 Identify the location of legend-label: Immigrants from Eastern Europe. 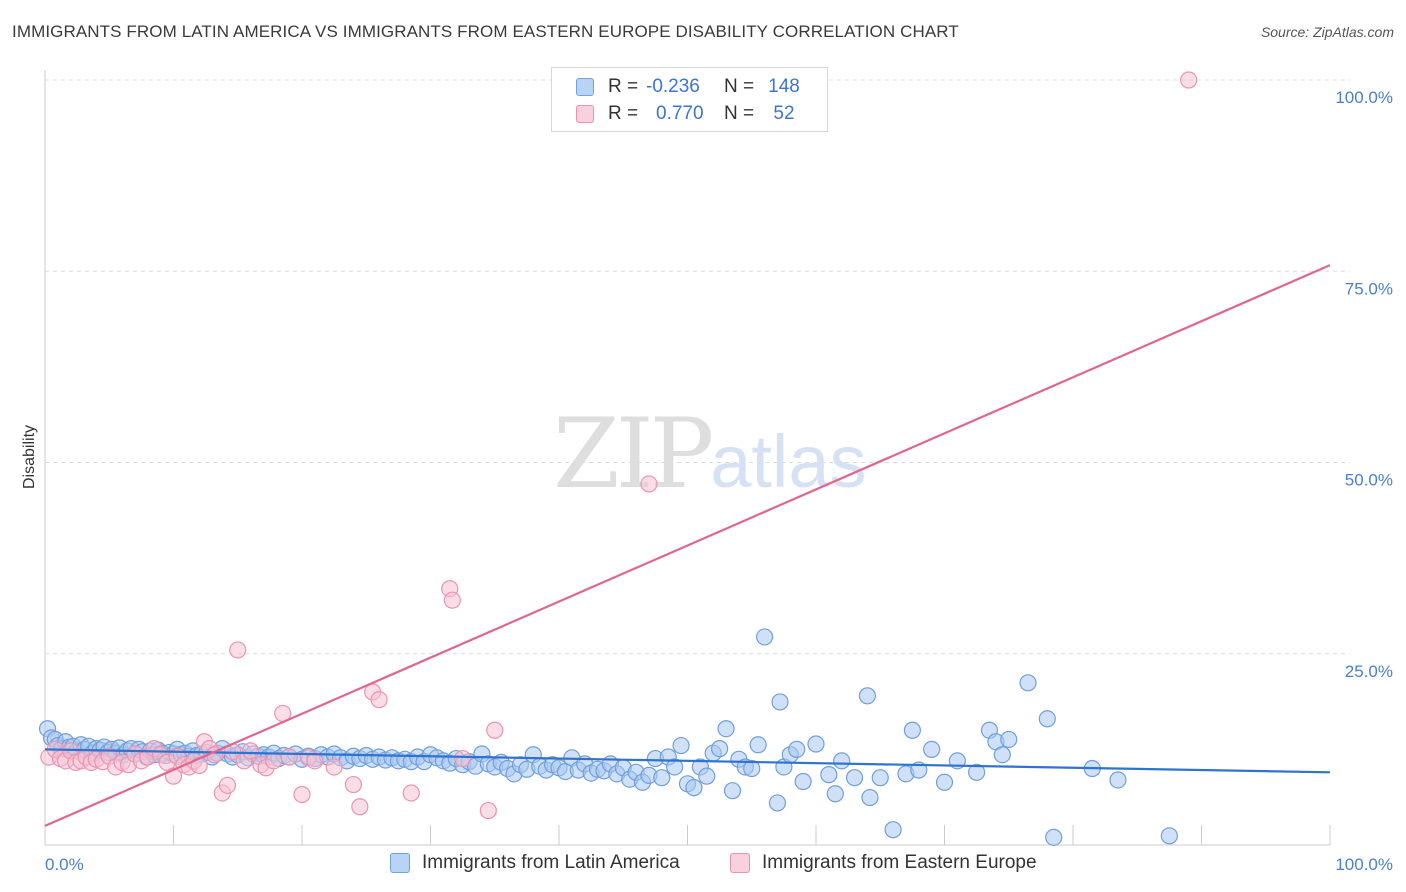
(899, 862).